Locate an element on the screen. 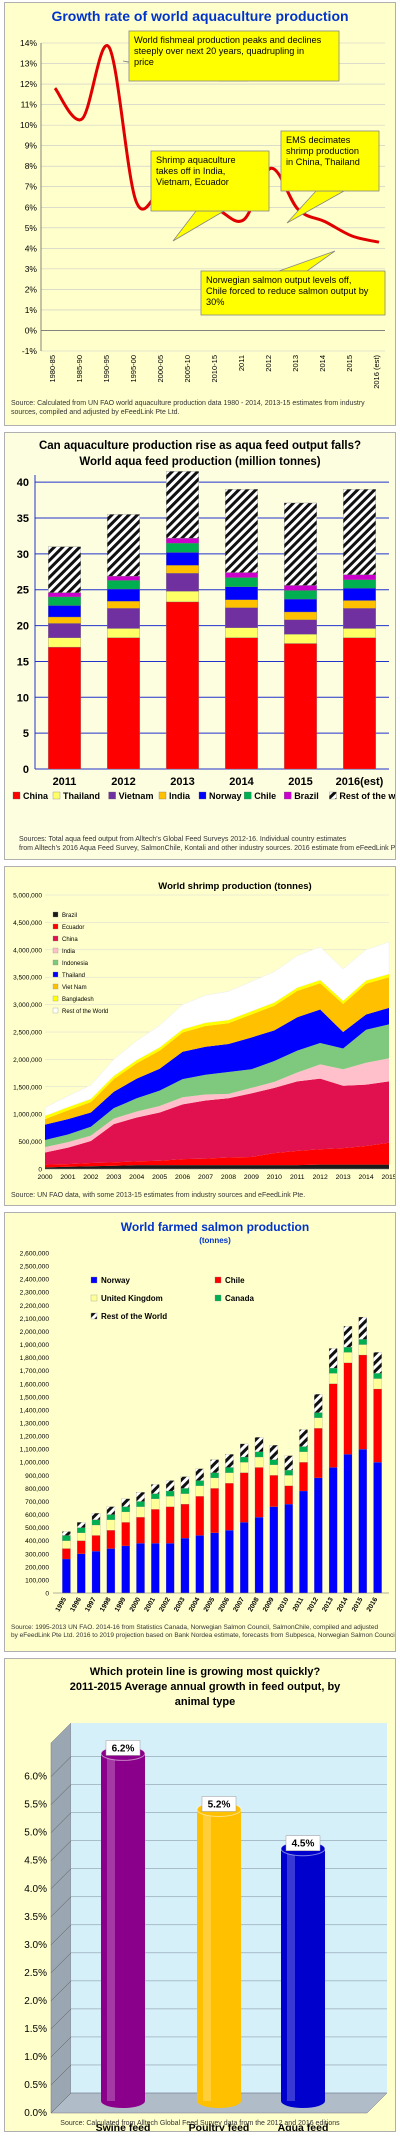 Image resolution: width=400 pixels, height=2136 pixels. y-tick-label: 5% is located at coordinates (31, 228).